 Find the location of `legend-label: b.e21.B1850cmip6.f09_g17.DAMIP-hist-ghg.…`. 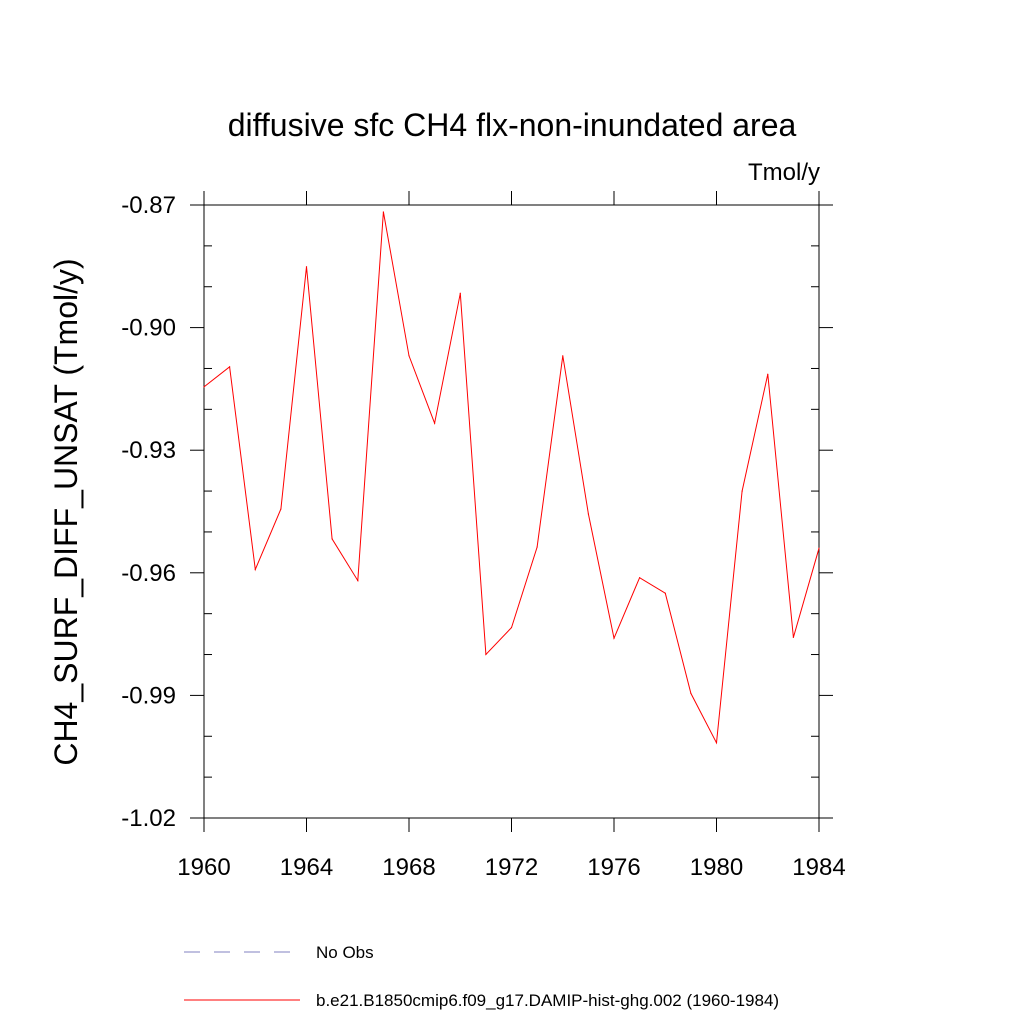

legend-label: b.e21.B1850cmip6.f09_g17.DAMIP-hist-ghg.… is located at coordinates (547, 1000).